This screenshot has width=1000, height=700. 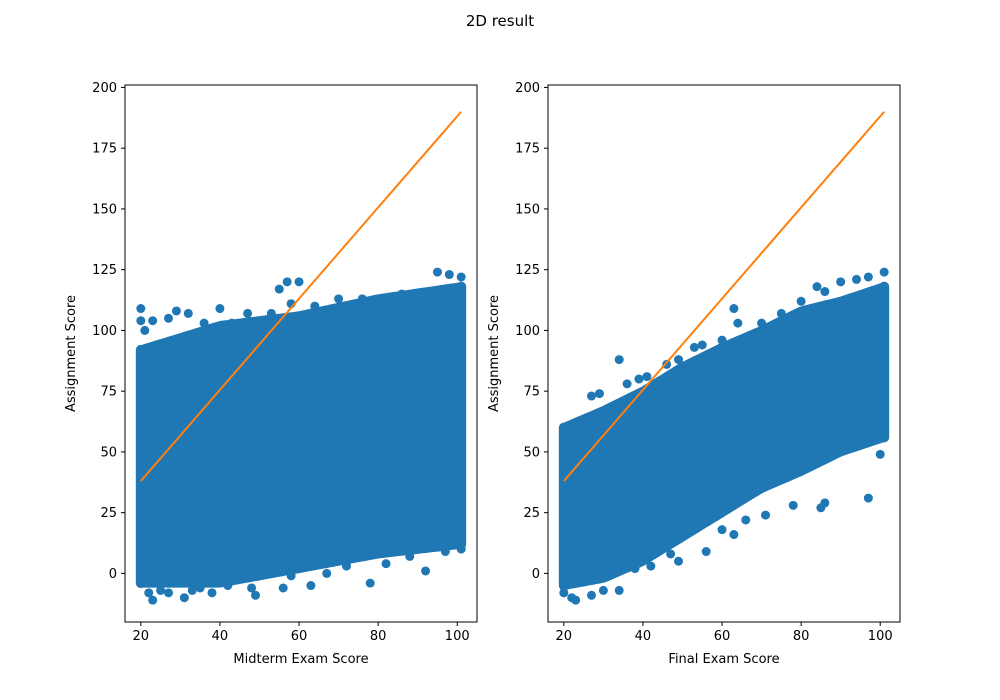 What do you see at coordinates (300, 659) in the screenshot?
I see `x-axis-label: Midterm Exam Score` at bounding box center [300, 659].